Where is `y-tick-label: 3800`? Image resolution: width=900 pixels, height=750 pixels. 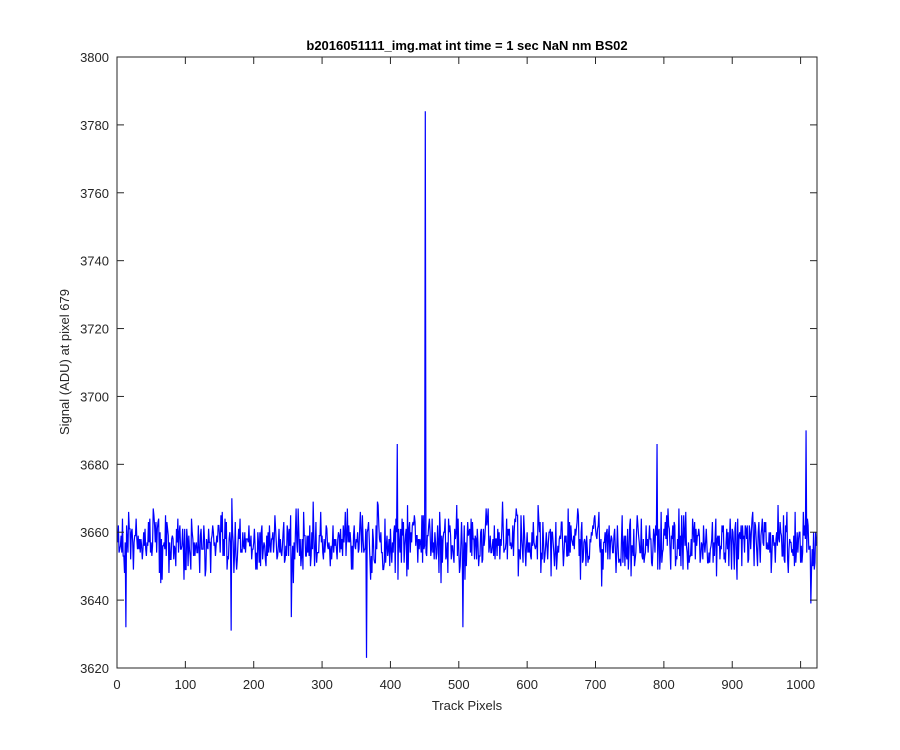
y-tick-label: 3800 is located at coordinates (94, 57).